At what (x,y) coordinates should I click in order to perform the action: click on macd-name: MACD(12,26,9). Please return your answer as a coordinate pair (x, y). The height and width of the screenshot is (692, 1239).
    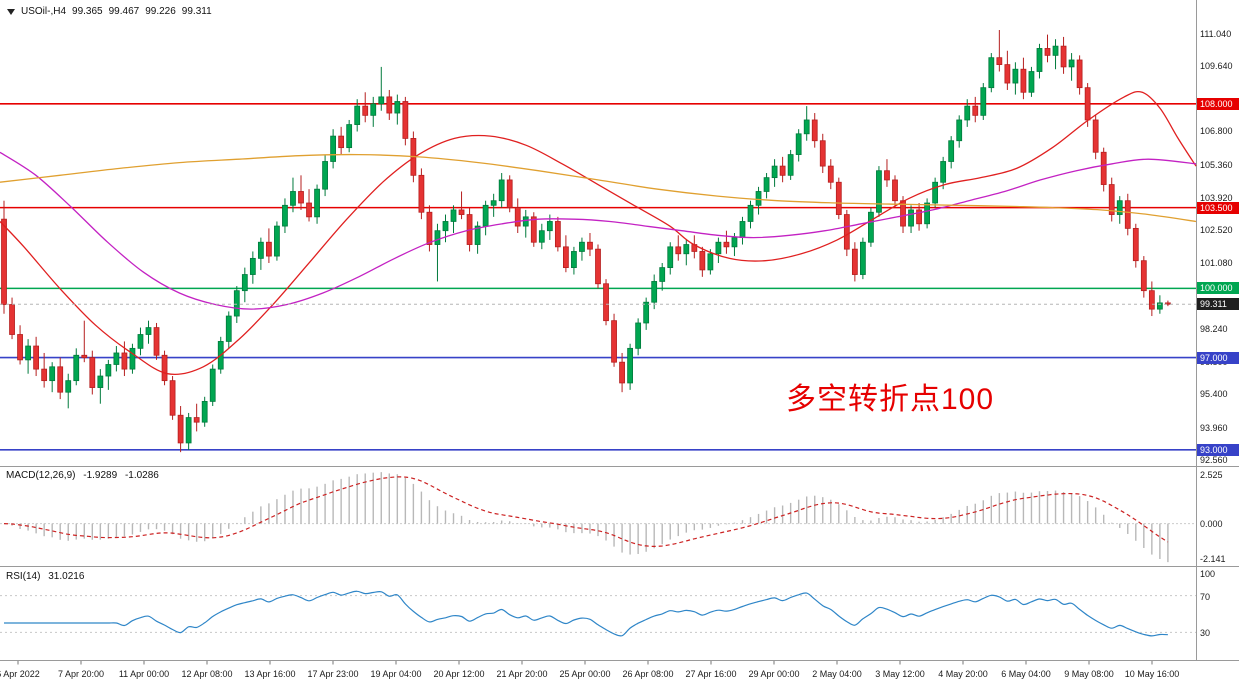
    Looking at the image, I should click on (41, 475).